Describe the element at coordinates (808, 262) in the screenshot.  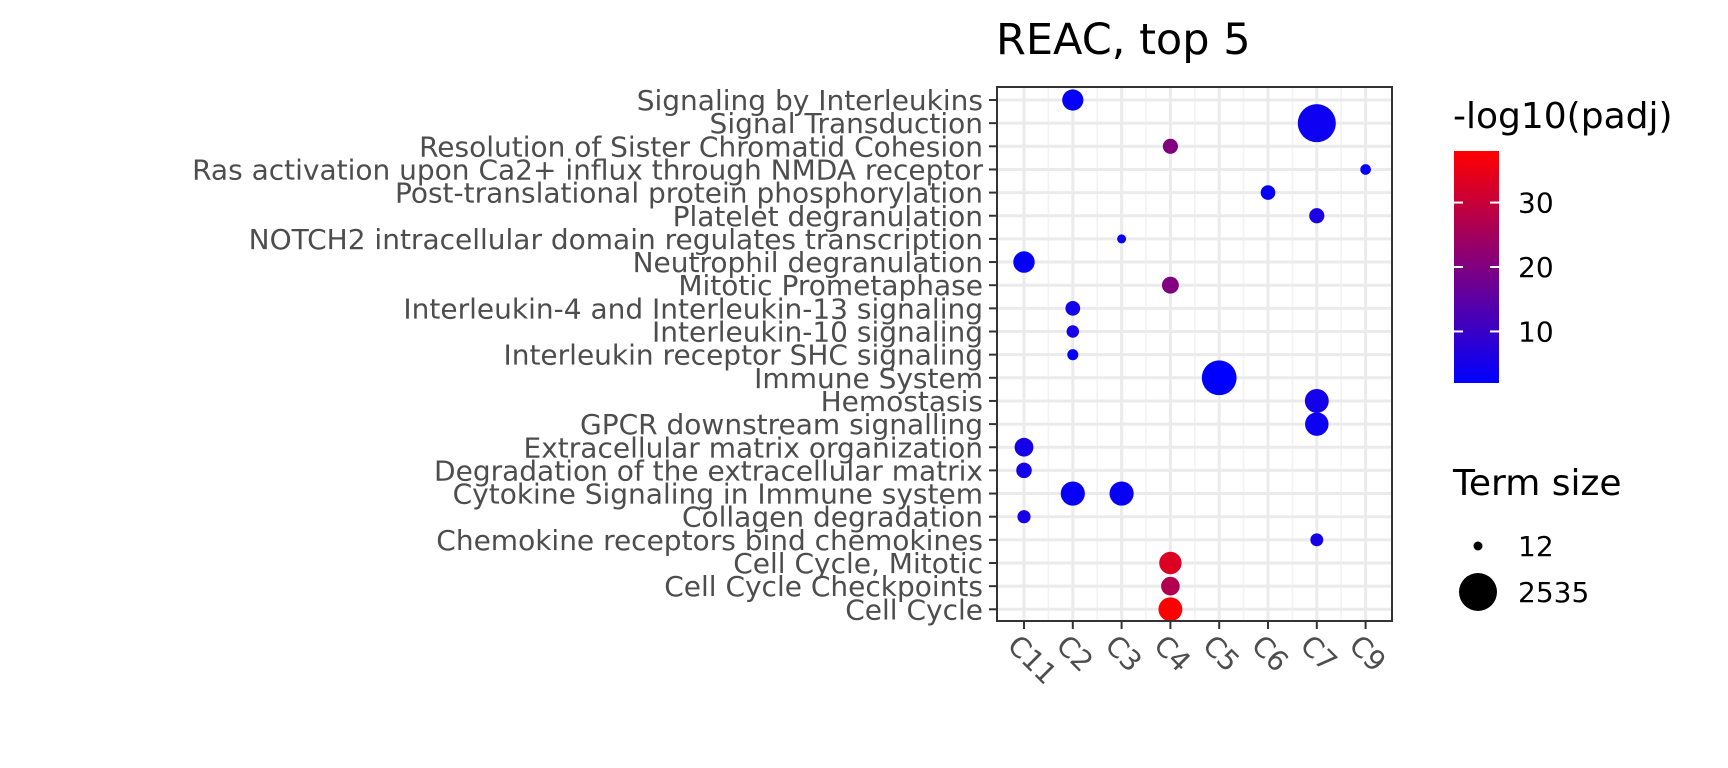
I see `y-tick-label: Neutrophil degranulation` at that location.